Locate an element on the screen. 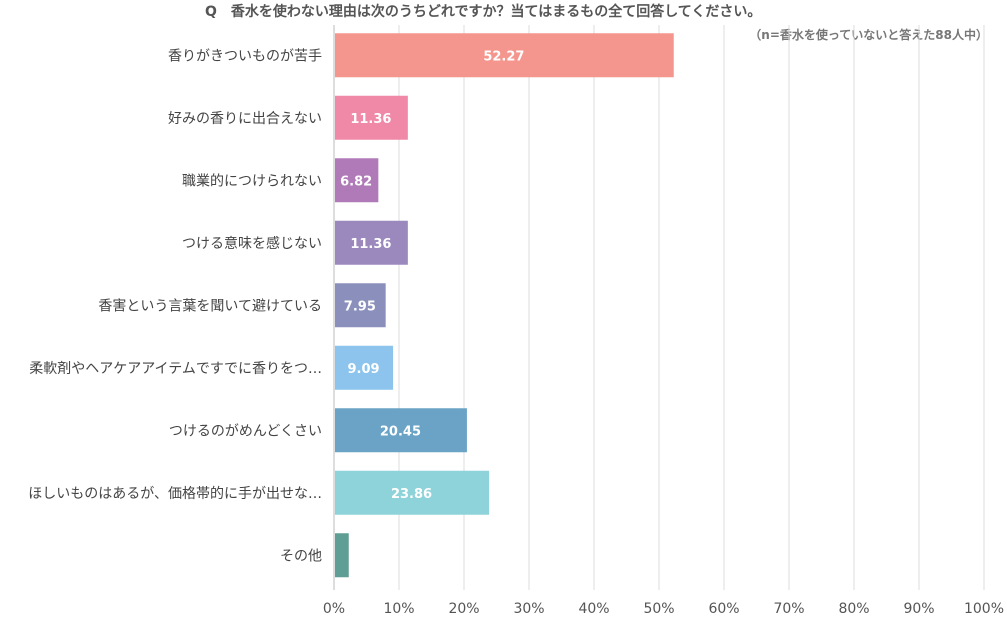  category-label: つける意味を感じない is located at coordinates (252, 243).